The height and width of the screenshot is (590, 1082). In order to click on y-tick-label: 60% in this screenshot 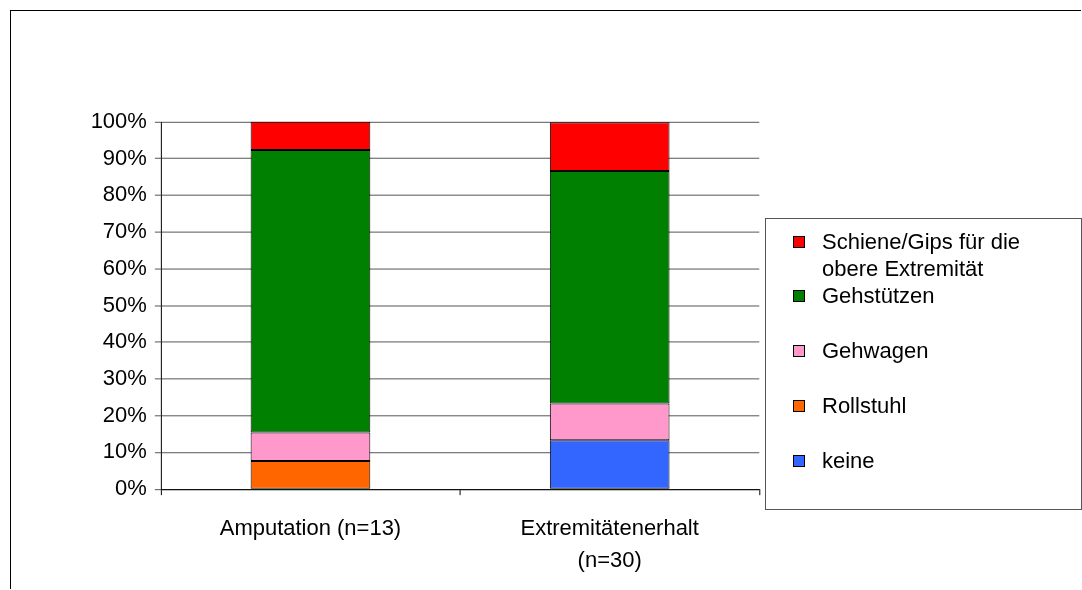, I will do `click(124, 267)`.